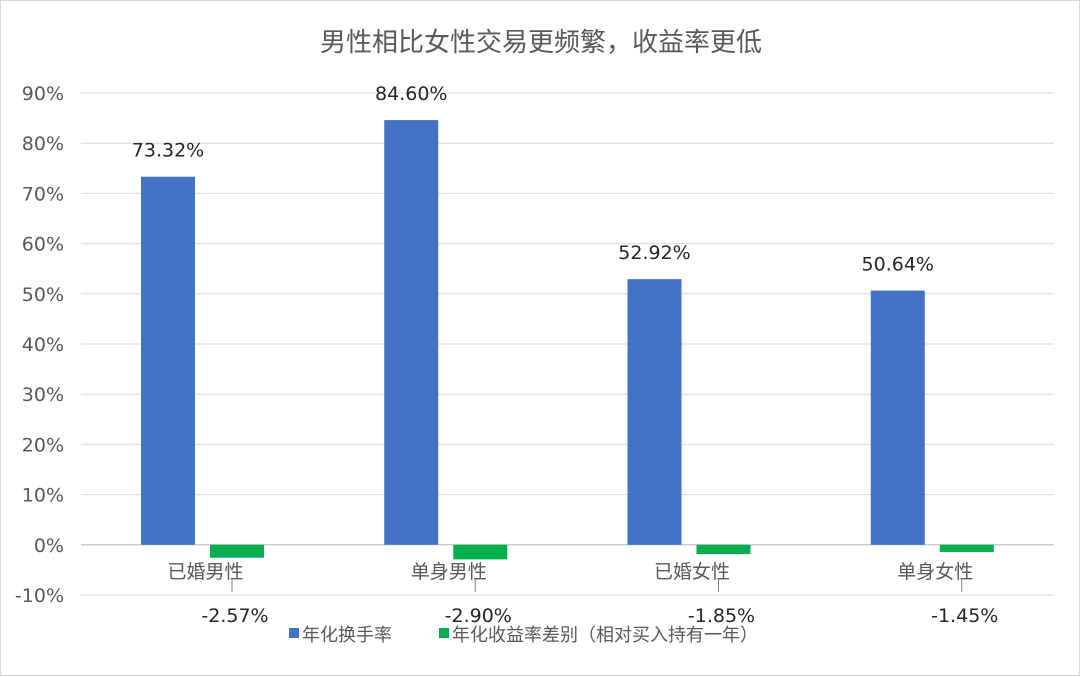 Image resolution: width=1080 pixels, height=677 pixels. Describe the element at coordinates (449, 572) in the screenshot. I see `category-label: 单身男性` at that location.